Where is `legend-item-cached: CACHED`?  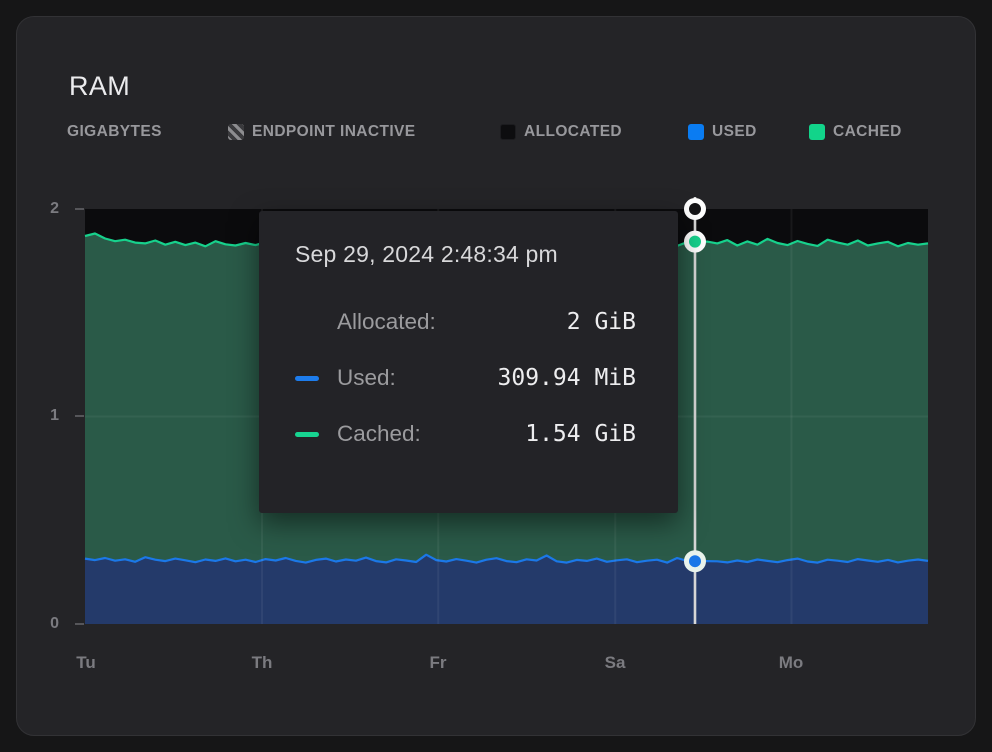 legend-item-cached: CACHED is located at coordinates (855, 132).